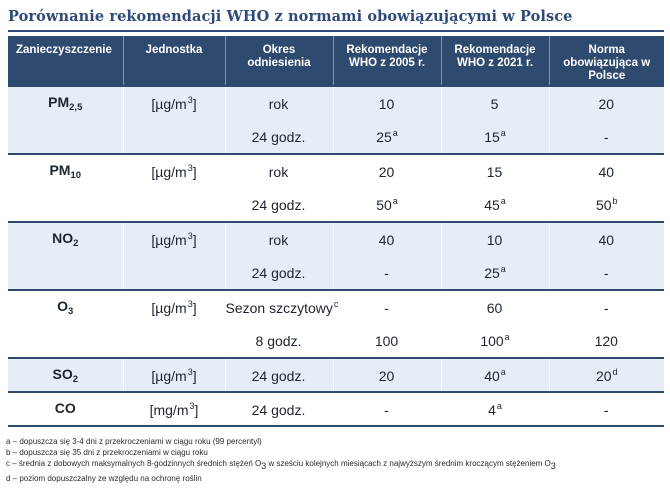 This screenshot has height=490, width=670. I want to click on cell-who-2005-value: 50, so click(384, 205).